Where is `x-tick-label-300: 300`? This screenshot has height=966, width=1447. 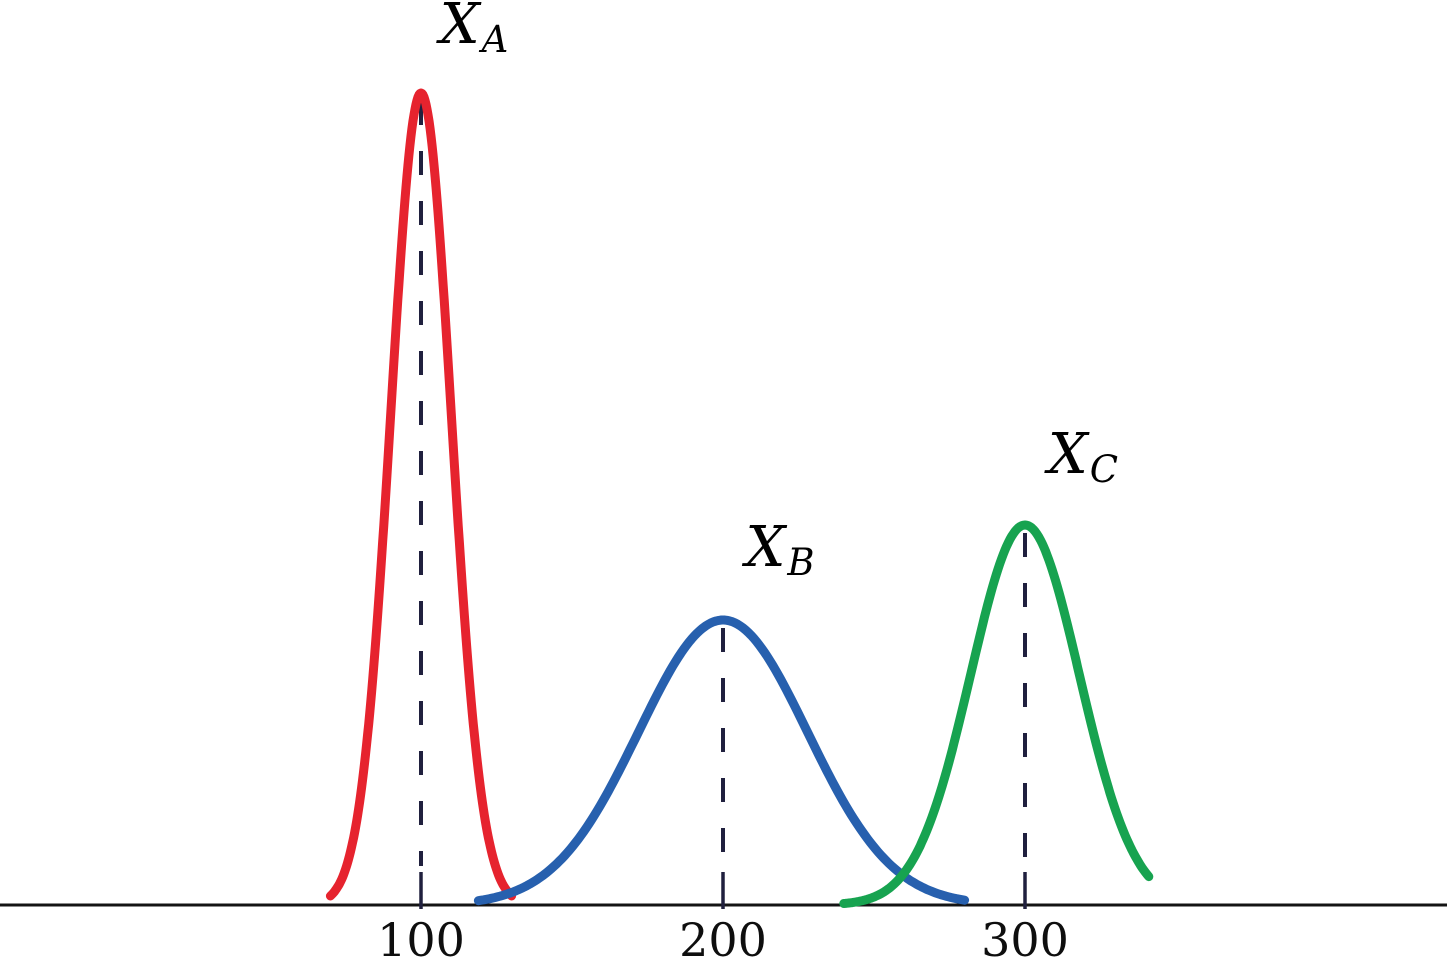 x-tick-label-300: 300 is located at coordinates (1025, 939).